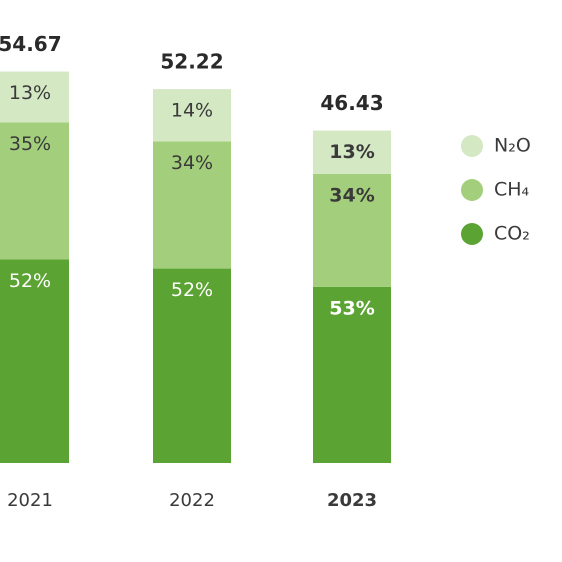 This screenshot has height=562, width=562. What do you see at coordinates (30, 500) in the screenshot?
I see `x-tick-label: 2021` at bounding box center [30, 500].